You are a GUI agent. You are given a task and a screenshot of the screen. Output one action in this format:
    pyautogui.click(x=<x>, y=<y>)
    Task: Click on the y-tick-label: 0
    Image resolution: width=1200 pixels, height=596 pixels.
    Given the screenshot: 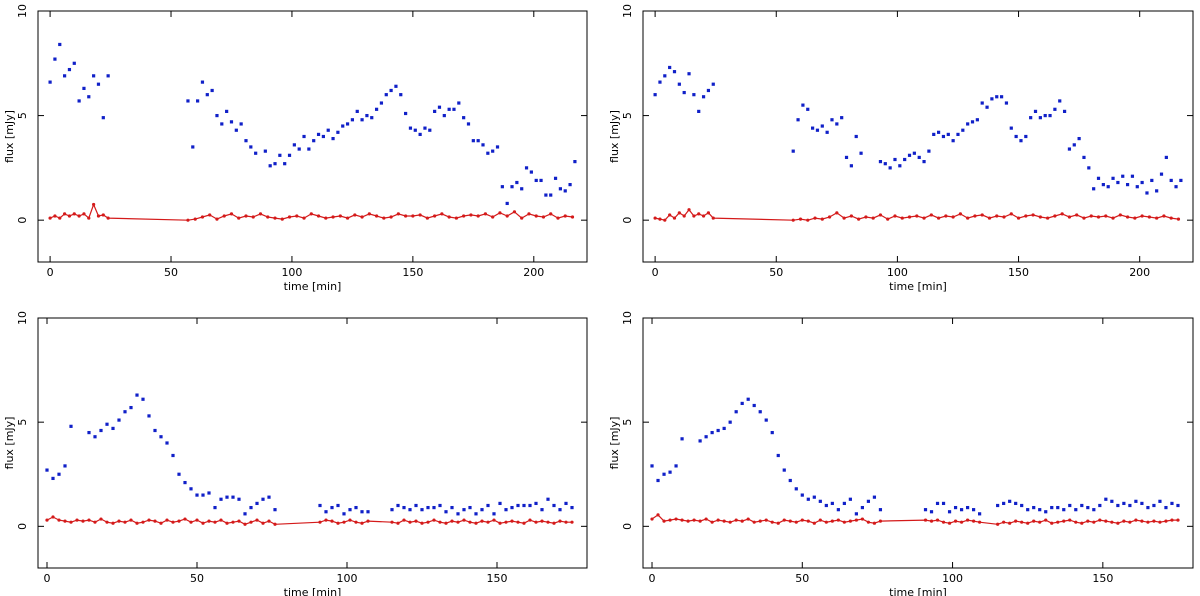 What is the action you would take?
    pyautogui.click(x=627, y=526)
    